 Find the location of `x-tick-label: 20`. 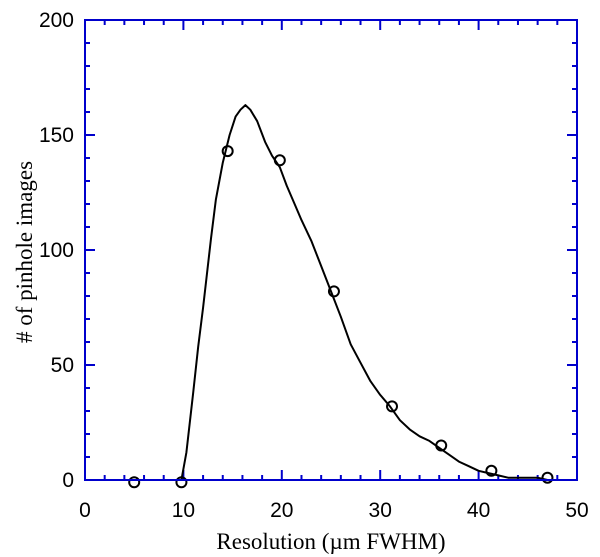

x-tick-label: 20 is located at coordinates (281, 510).